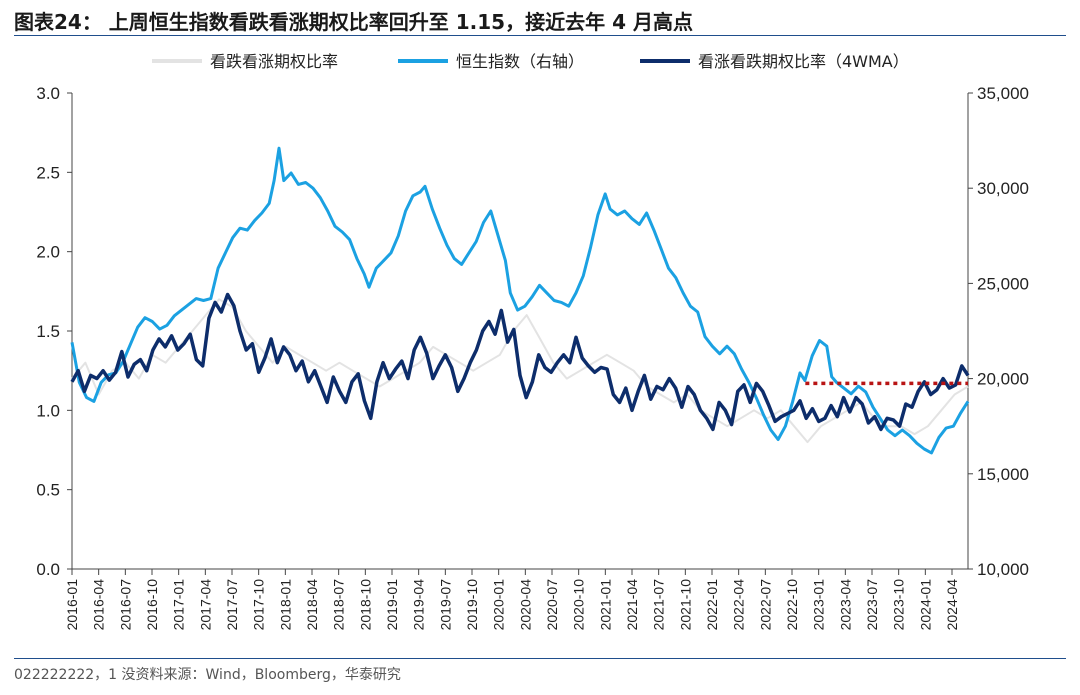 This screenshot has width=1080, height=695. What do you see at coordinates (205, 605) in the screenshot?
I see `x-tick-label-5: 2017-04` at bounding box center [205, 605].